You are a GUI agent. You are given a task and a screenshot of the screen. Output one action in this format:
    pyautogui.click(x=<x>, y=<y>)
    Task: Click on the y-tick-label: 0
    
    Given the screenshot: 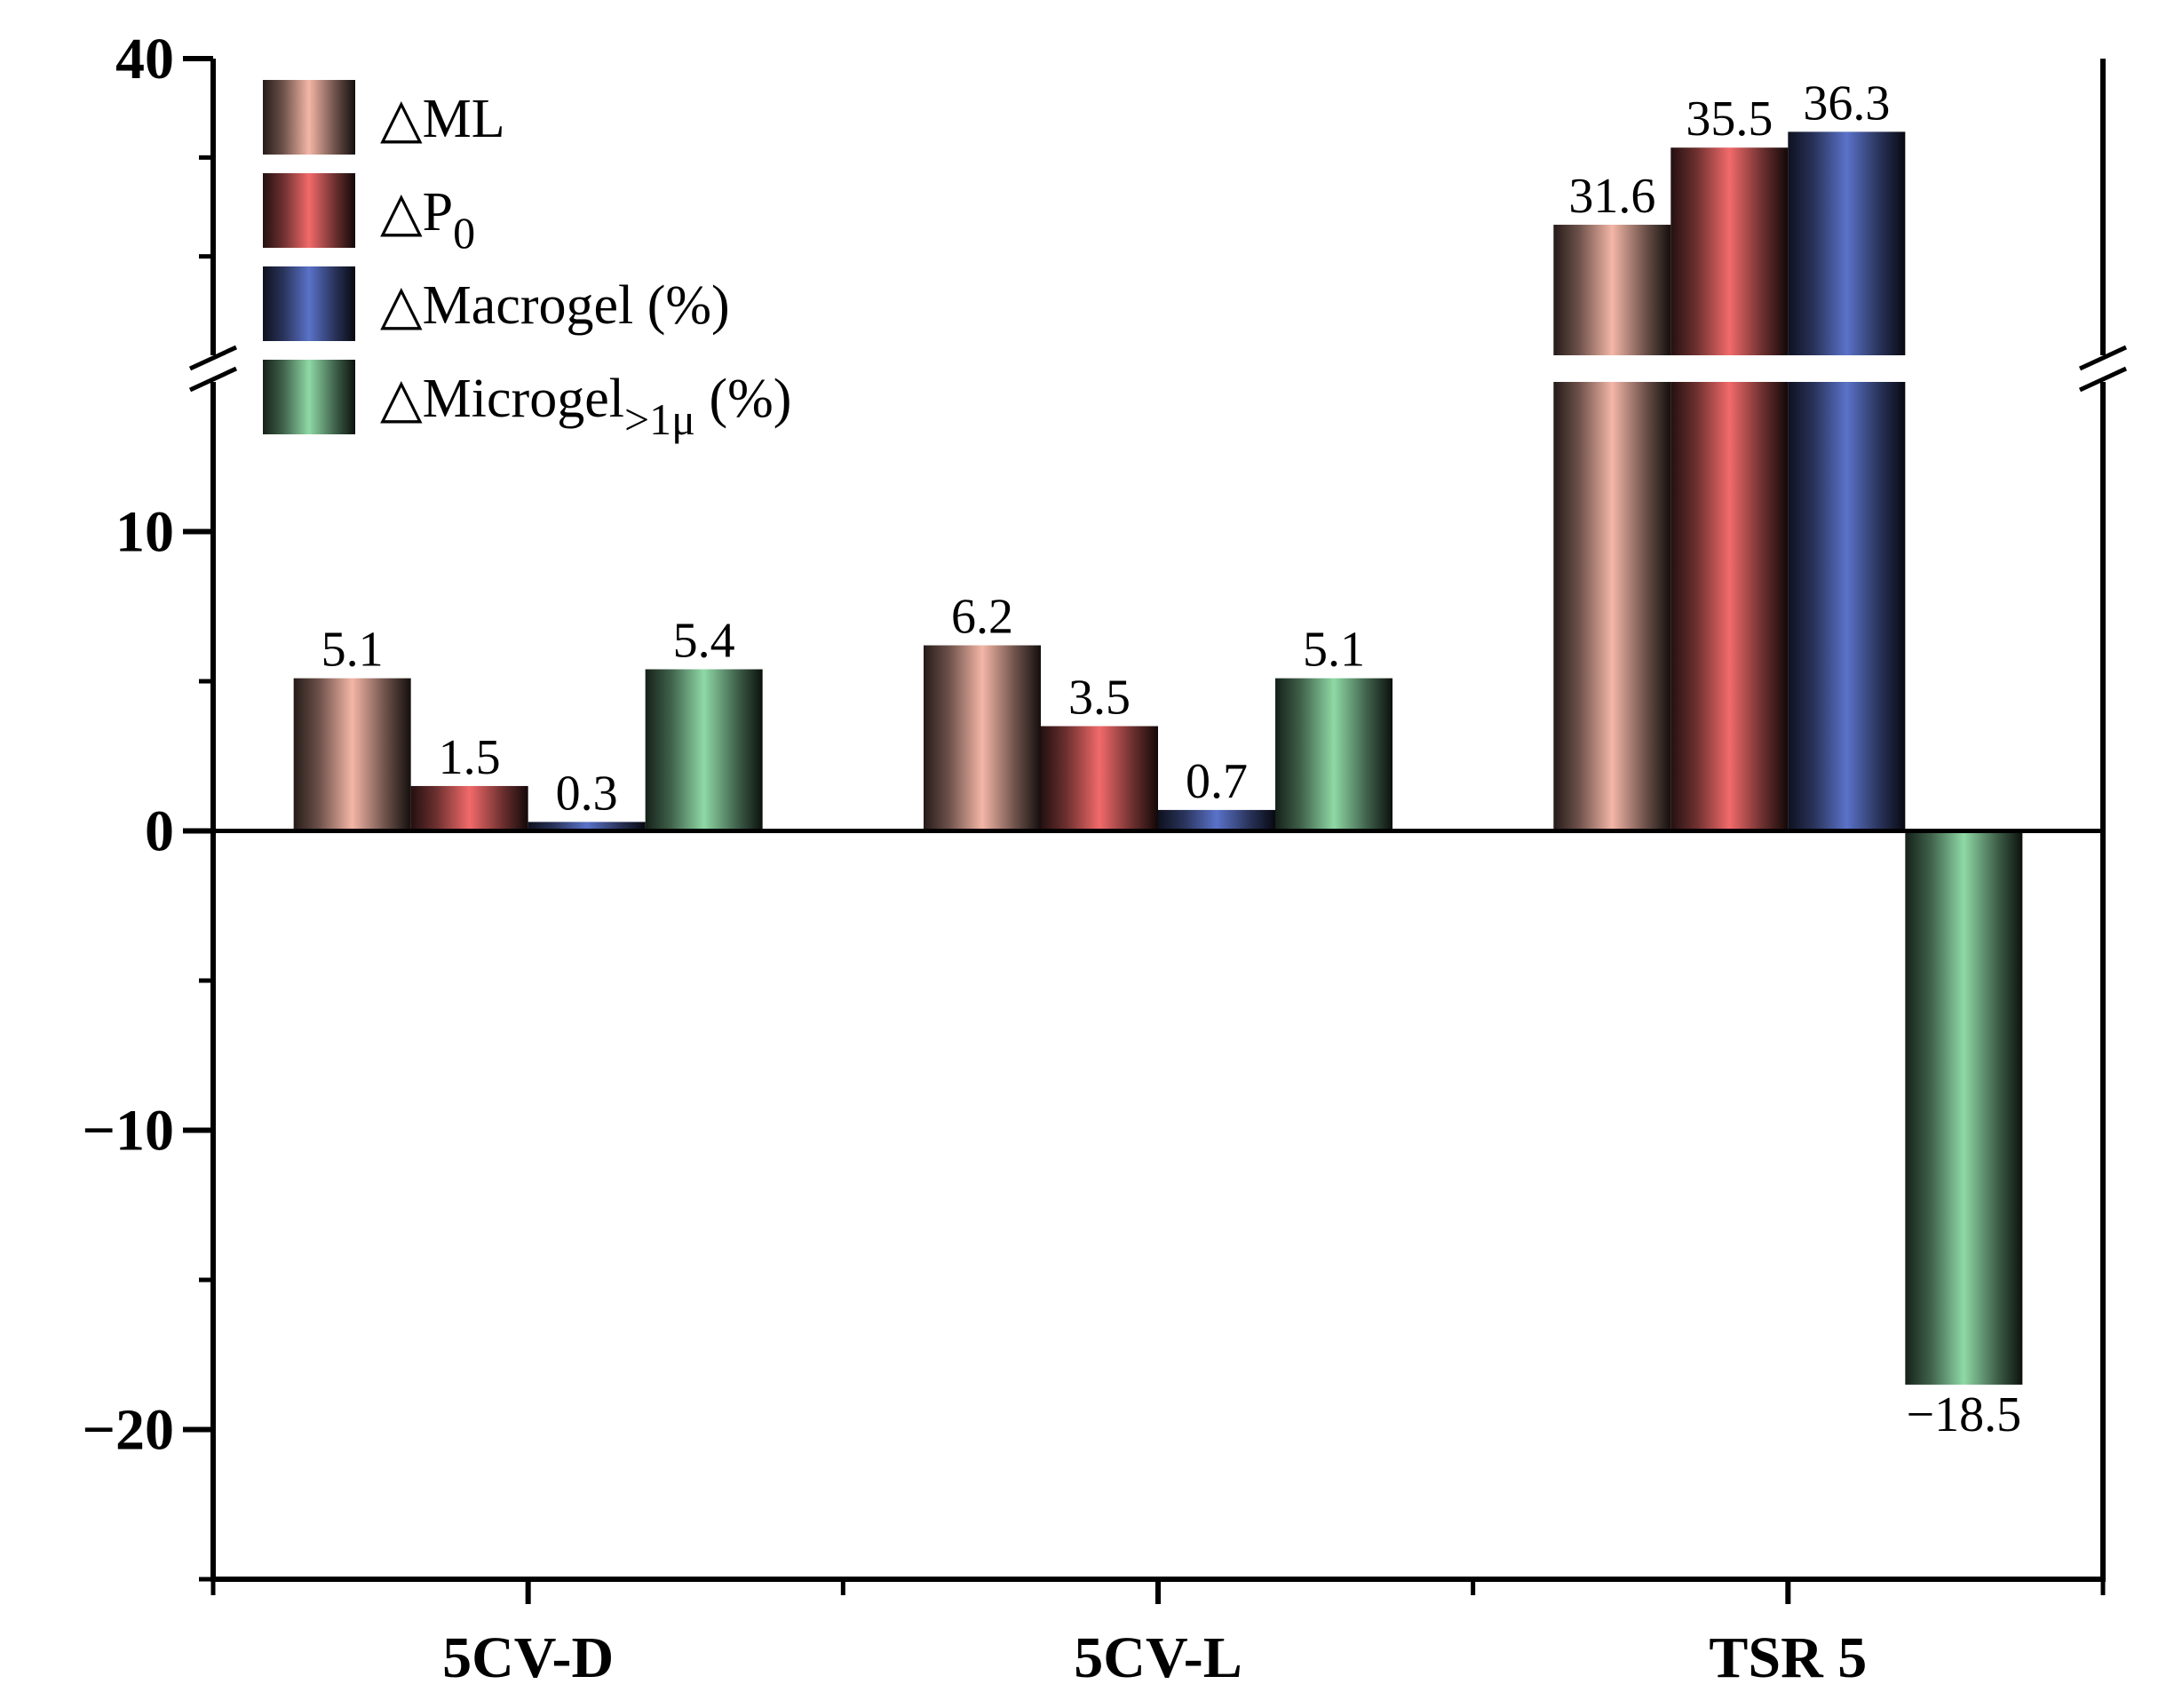 What is the action you would take?
    pyautogui.click(x=160, y=832)
    